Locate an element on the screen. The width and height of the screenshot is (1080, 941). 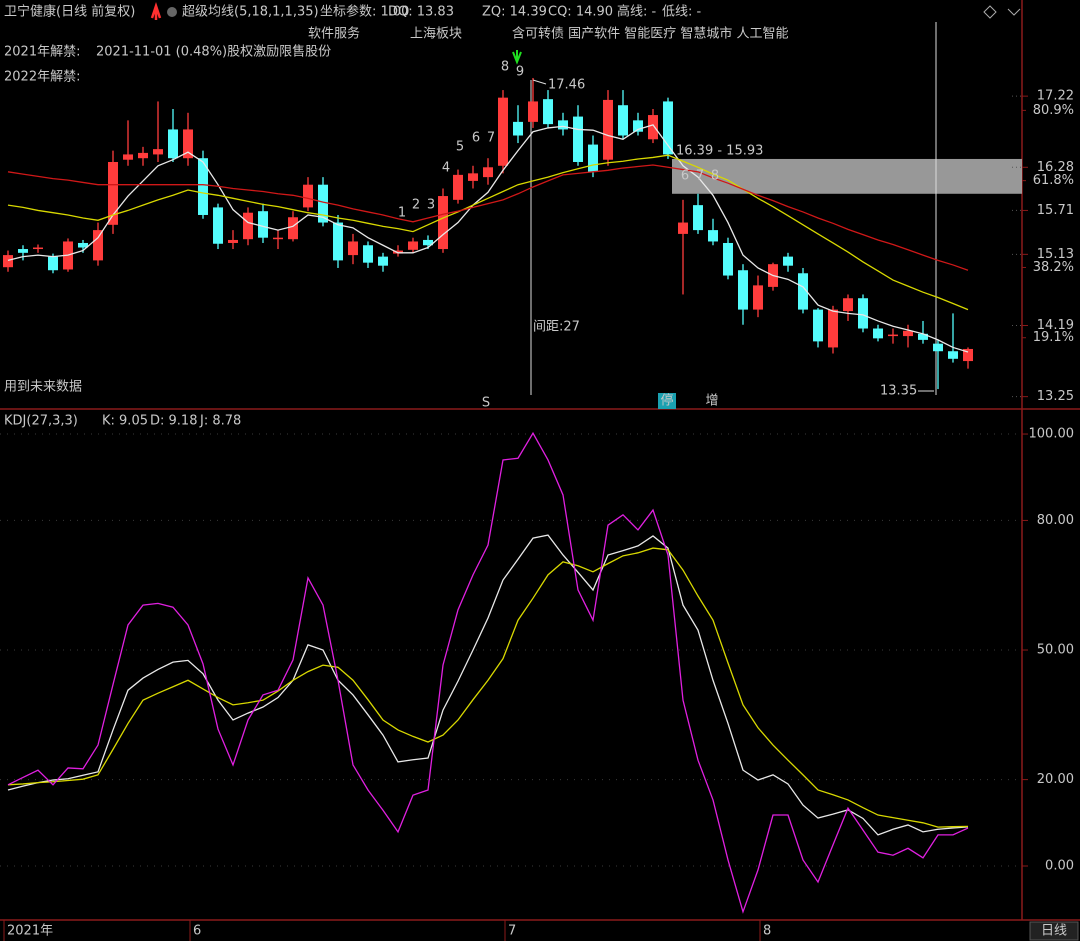
period-button is located at coordinates (1054, 931).